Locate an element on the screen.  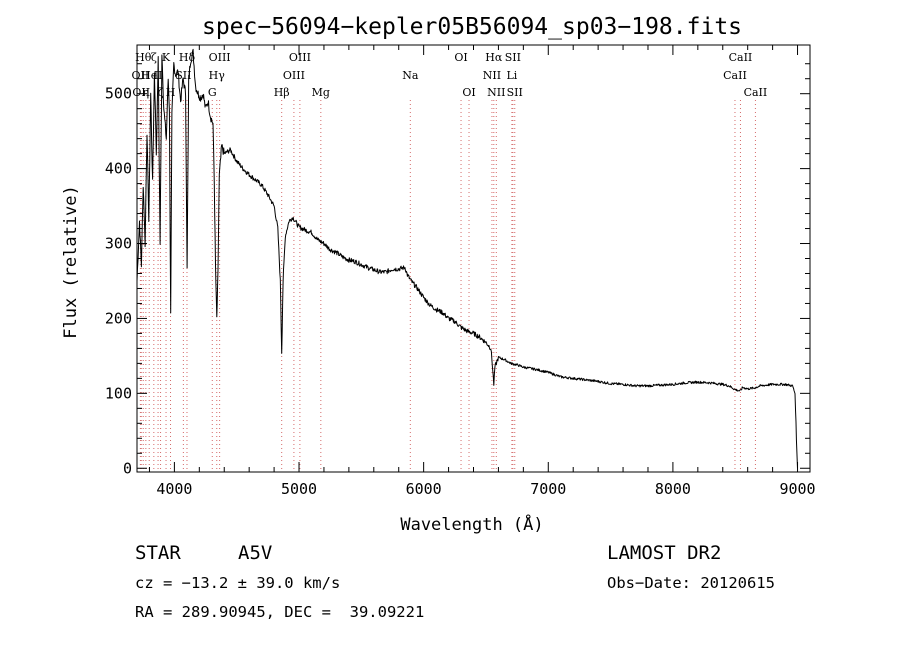
line-label-19: Na is located at coordinates (410, 75).